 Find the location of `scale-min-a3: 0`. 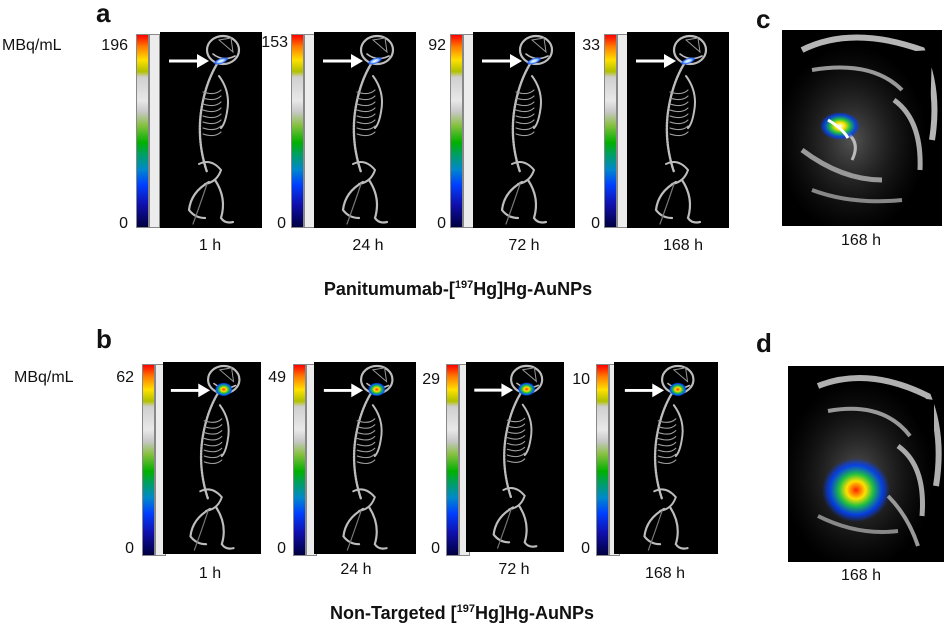

scale-min-a3: 0 is located at coordinates (441, 223).